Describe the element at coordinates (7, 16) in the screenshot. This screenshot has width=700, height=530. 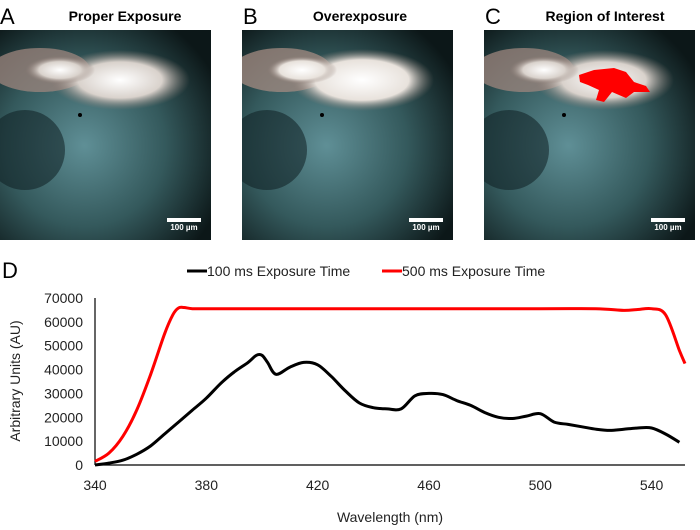
I see `panel-letter-a: A` at that location.